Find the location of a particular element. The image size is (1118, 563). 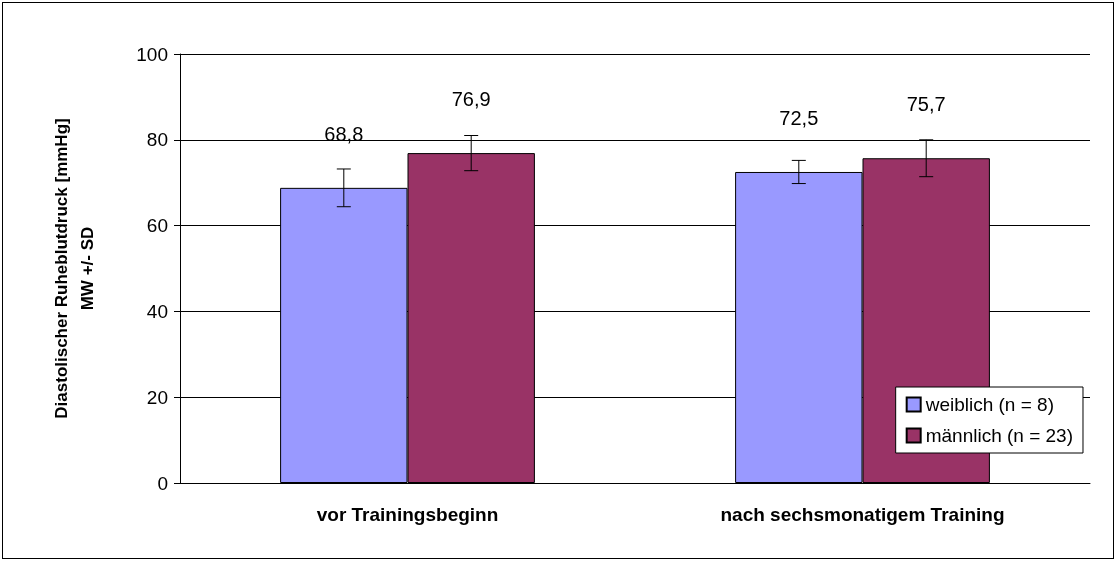

y-tick-label: 0 is located at coordinates (162, 483).